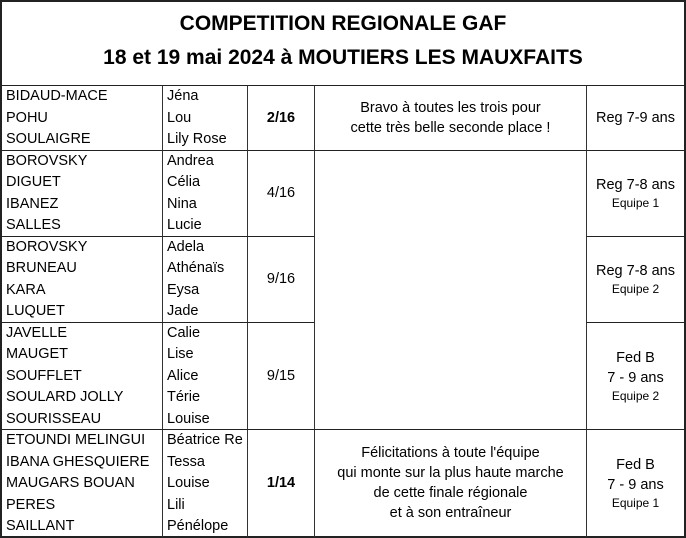  What do you see at coordinates (65, 397) in the screenshot?
I see `surname: SOULARD JOLLY` at bounding box center [65, 397].